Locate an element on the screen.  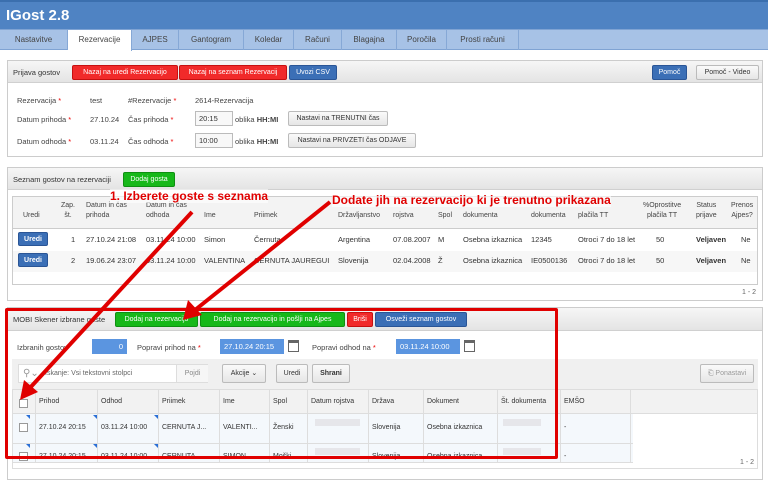
arrow-step2 is located at coordinates (262, 256).